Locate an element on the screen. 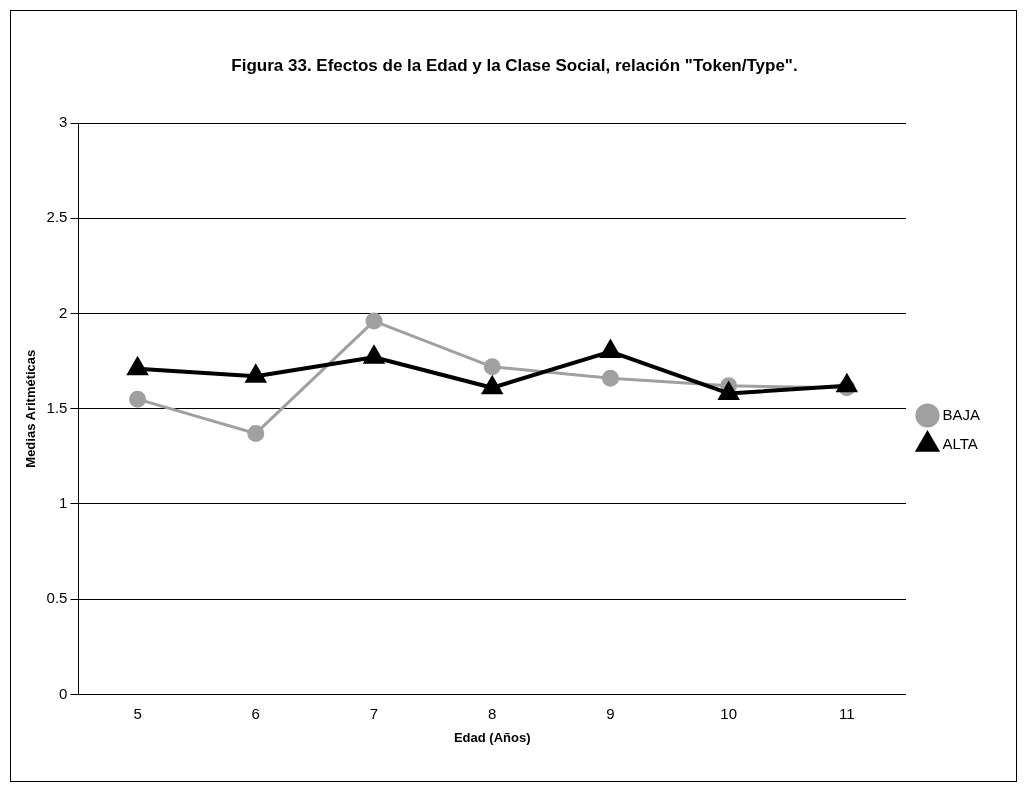 Image resolution: width=1029 pixels, height=794 pixels. x-tick-label: 9 is located at coordinates (610, 713).